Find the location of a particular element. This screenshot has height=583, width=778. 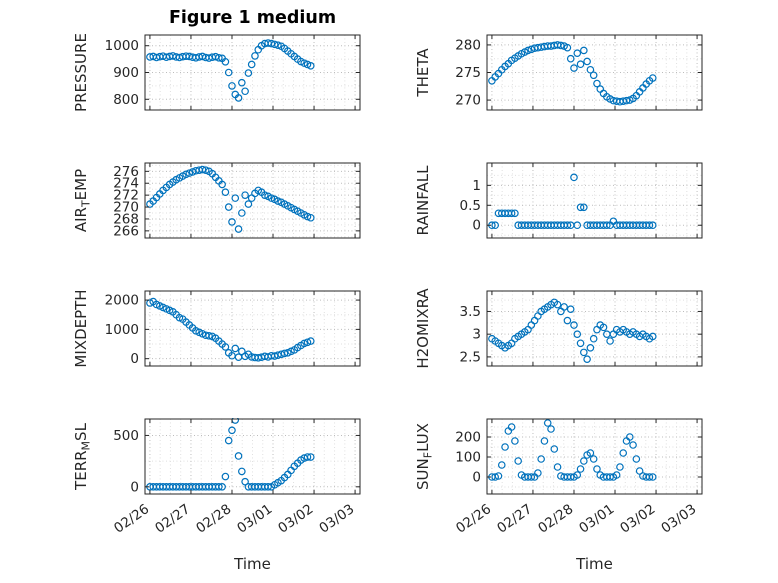

svg-text: 3.5 is located at coordinates (470, 312).